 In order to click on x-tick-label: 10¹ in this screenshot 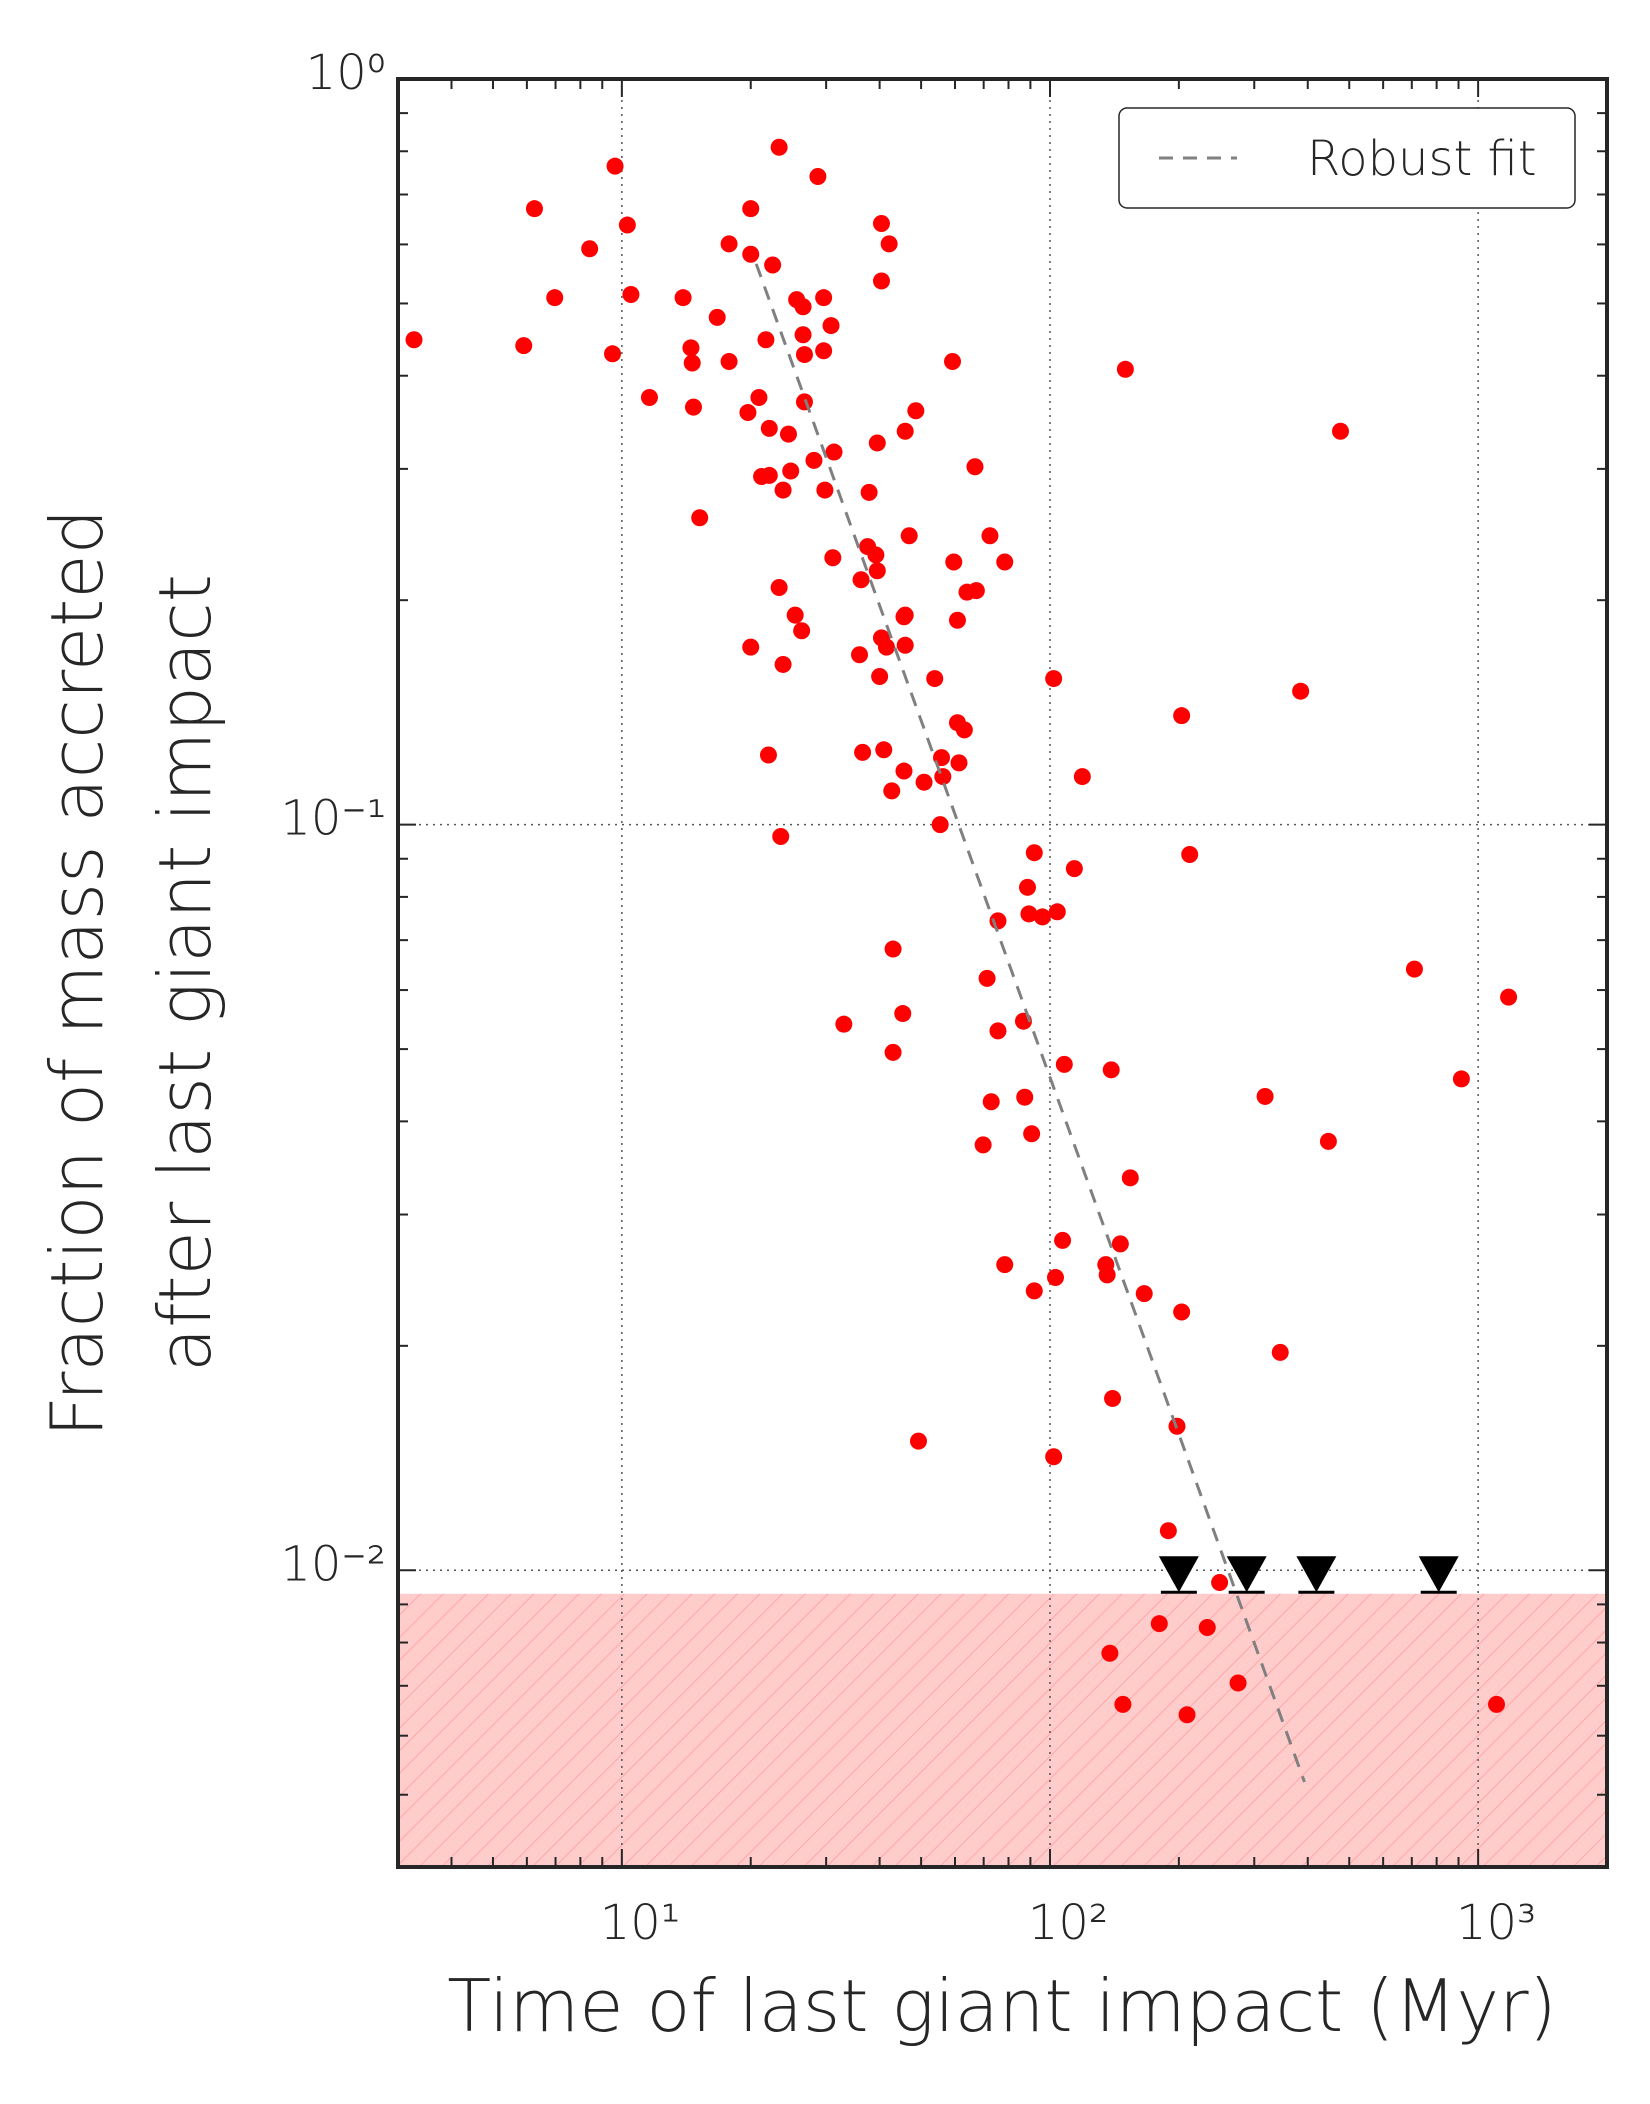, I will do `click(640, 1923)`.